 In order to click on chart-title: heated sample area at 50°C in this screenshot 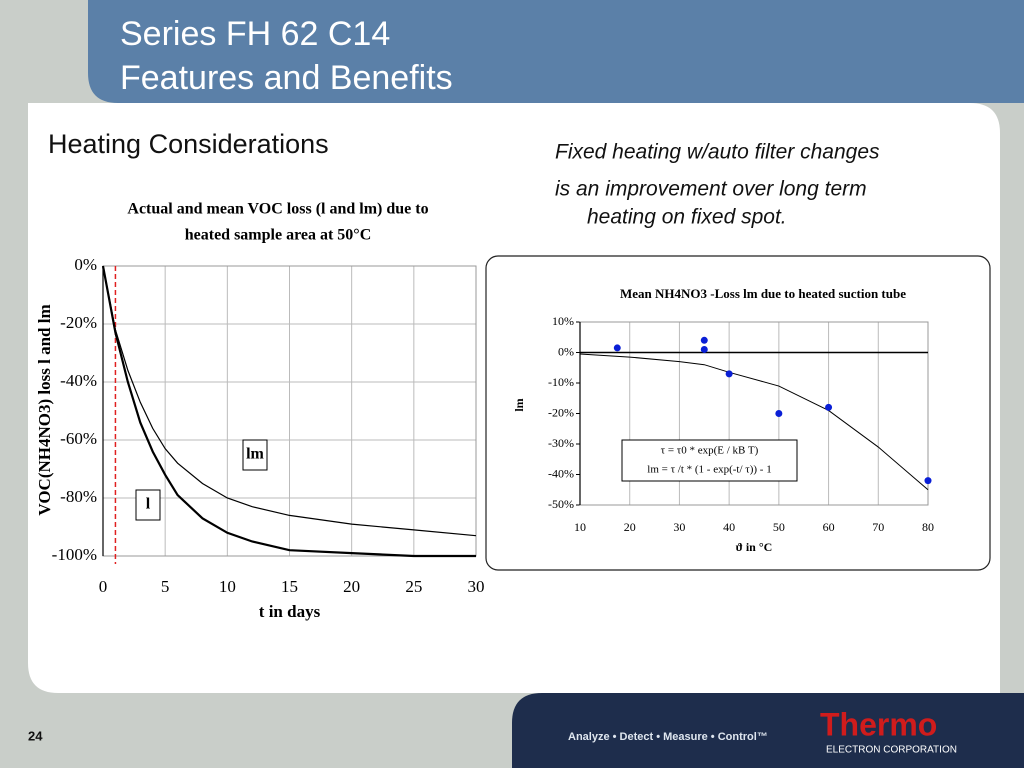, I will do `click(278, 235)`.